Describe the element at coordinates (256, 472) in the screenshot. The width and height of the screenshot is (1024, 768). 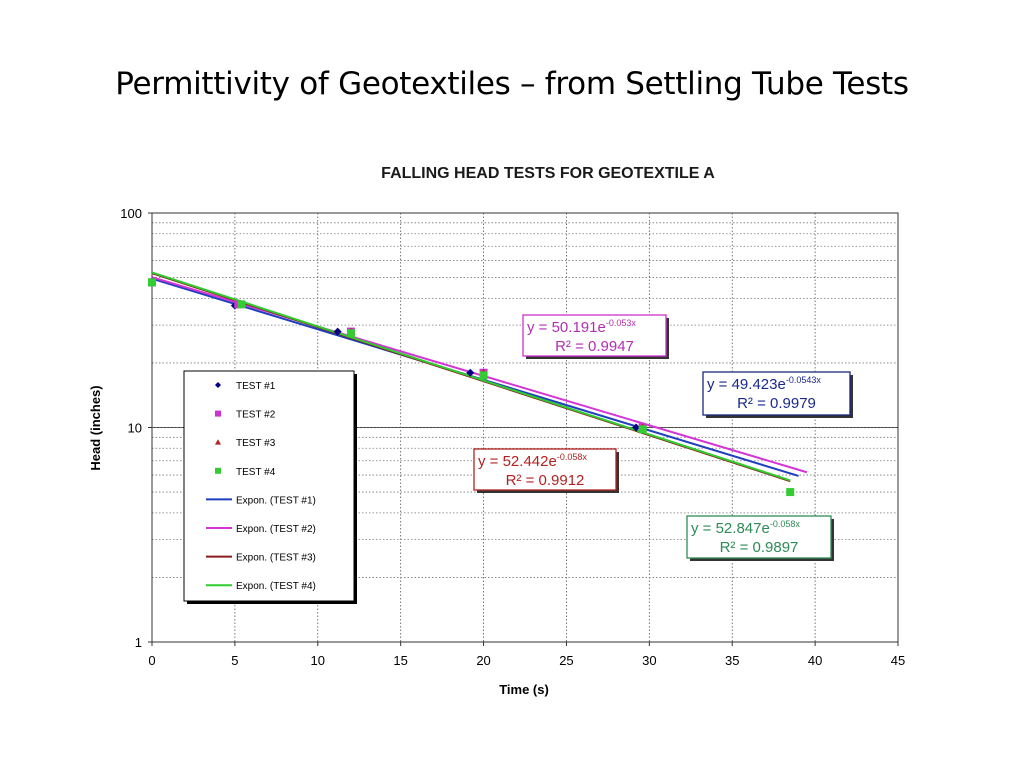
I see `legend-label: TEST #4` at that location.